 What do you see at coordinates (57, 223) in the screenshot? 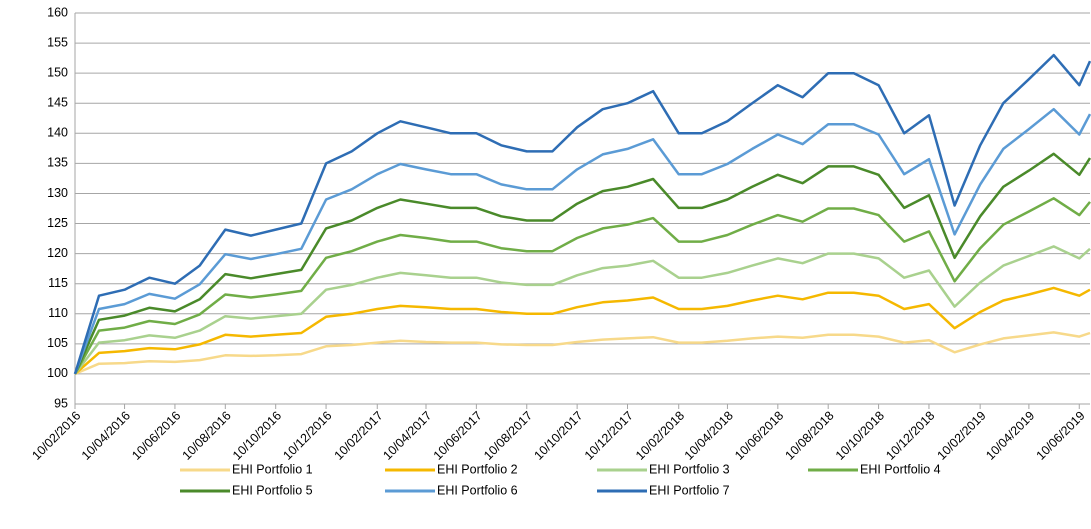
I see `y-tick-label: 125` at bounding box center [57, 223].